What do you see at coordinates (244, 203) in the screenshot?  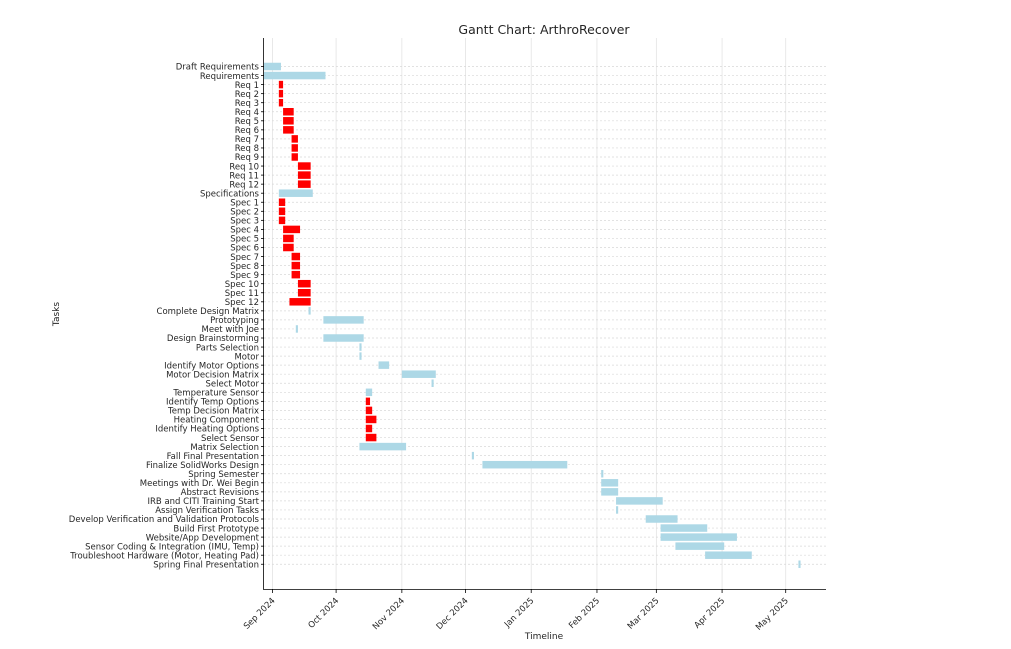 I see `task-label: Spec 1` at bounding box center [244, 203].